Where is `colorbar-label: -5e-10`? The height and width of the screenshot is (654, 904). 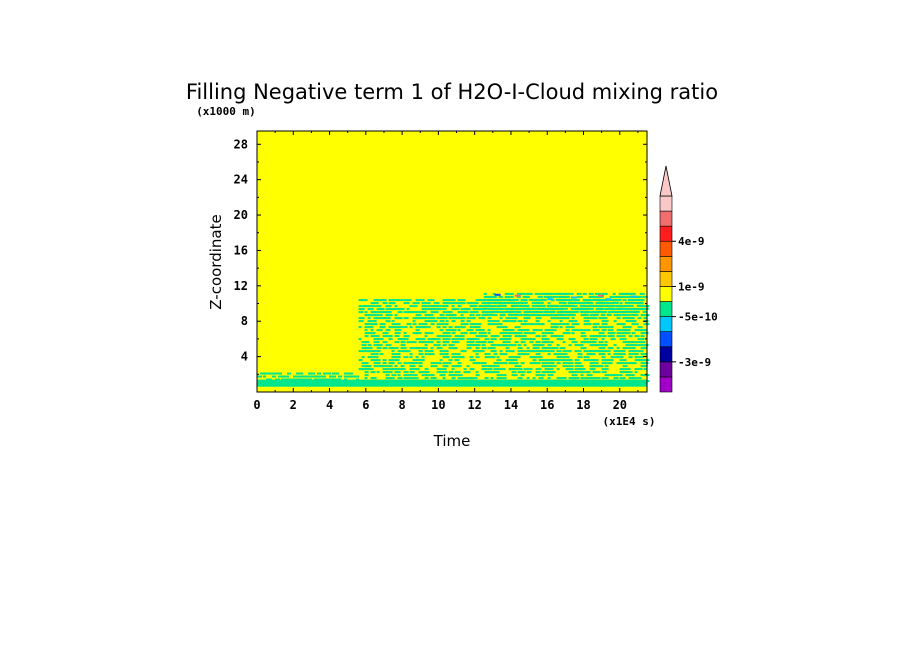
colorbar-label: -5e-10 is located at coordinates (698, 317).